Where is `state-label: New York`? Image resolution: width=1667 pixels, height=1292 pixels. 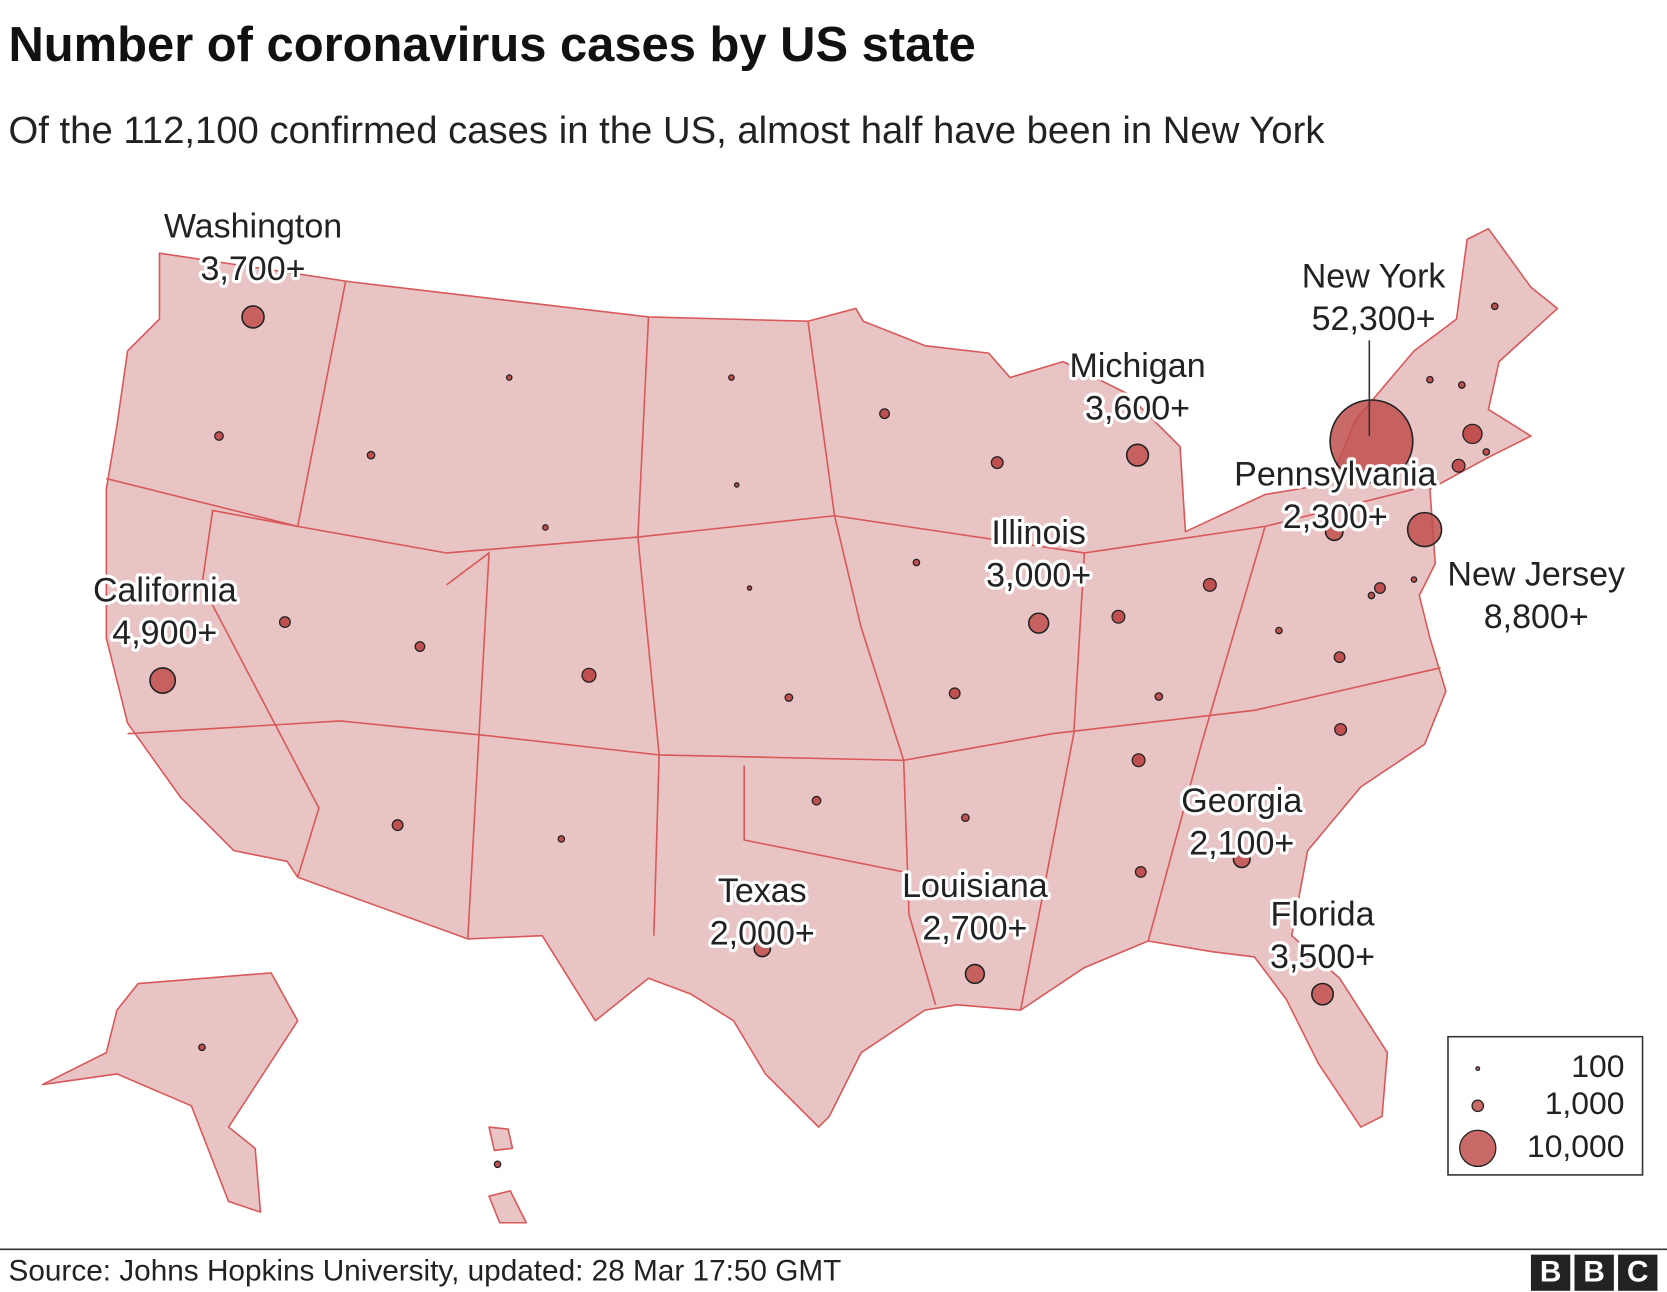 state-label: New York is located at coordinates (1374, 277).